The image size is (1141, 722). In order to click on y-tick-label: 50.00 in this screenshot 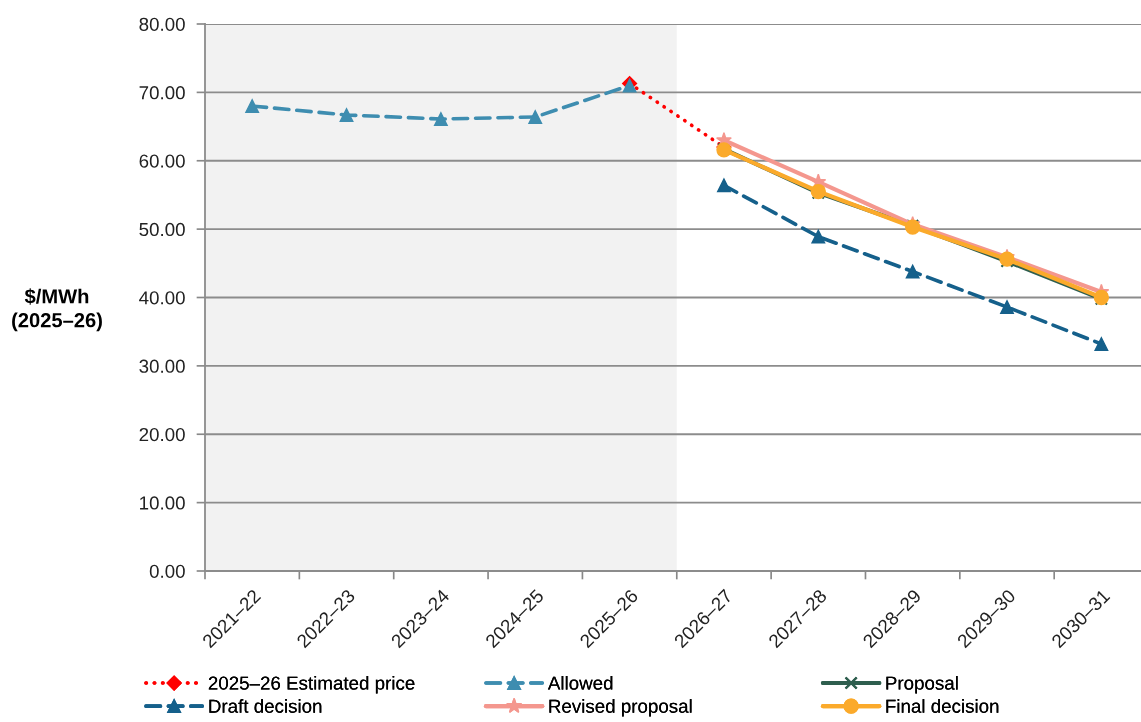, I will do `click(162, 229)`.